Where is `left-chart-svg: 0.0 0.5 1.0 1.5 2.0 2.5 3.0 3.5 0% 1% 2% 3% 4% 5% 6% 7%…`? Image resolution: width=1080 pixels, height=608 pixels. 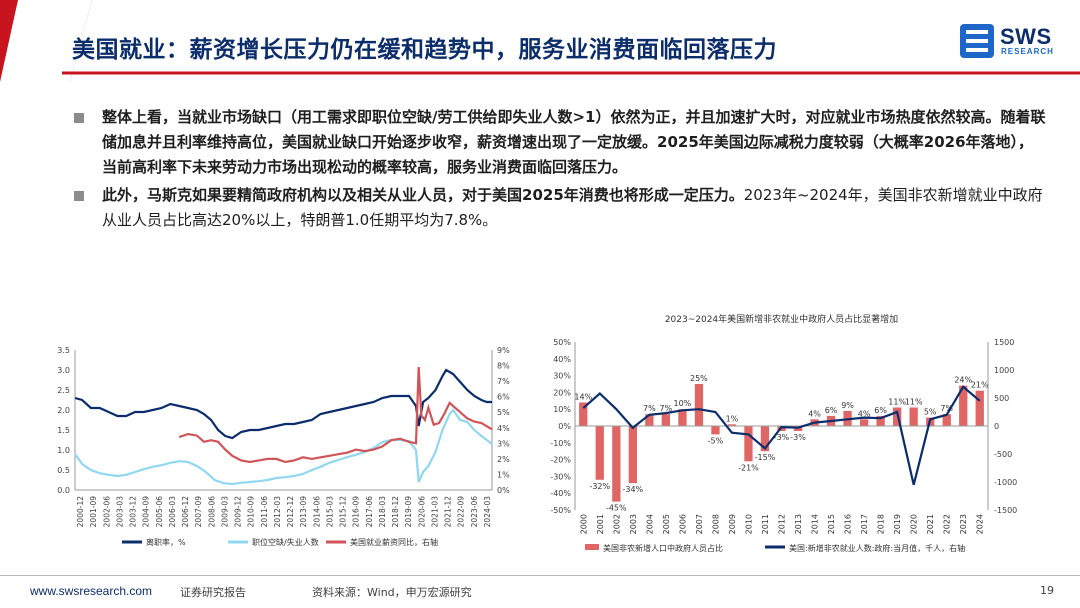
left-chart-svg: 0.0 0.5 1.0 1.5 2.0 2.5 3.0 3.5 0% 1% 2% 3% 4% 5% 6% 7%… is located at coordinates (283, 446).